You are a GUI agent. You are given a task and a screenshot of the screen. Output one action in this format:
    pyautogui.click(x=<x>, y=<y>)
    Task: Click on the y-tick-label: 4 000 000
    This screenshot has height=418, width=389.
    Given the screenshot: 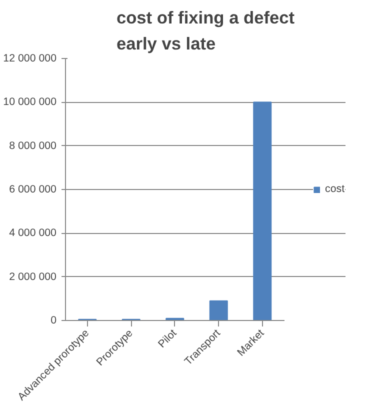 What is the action you would take?
    pyautogui.click(x=33, y=233)
    